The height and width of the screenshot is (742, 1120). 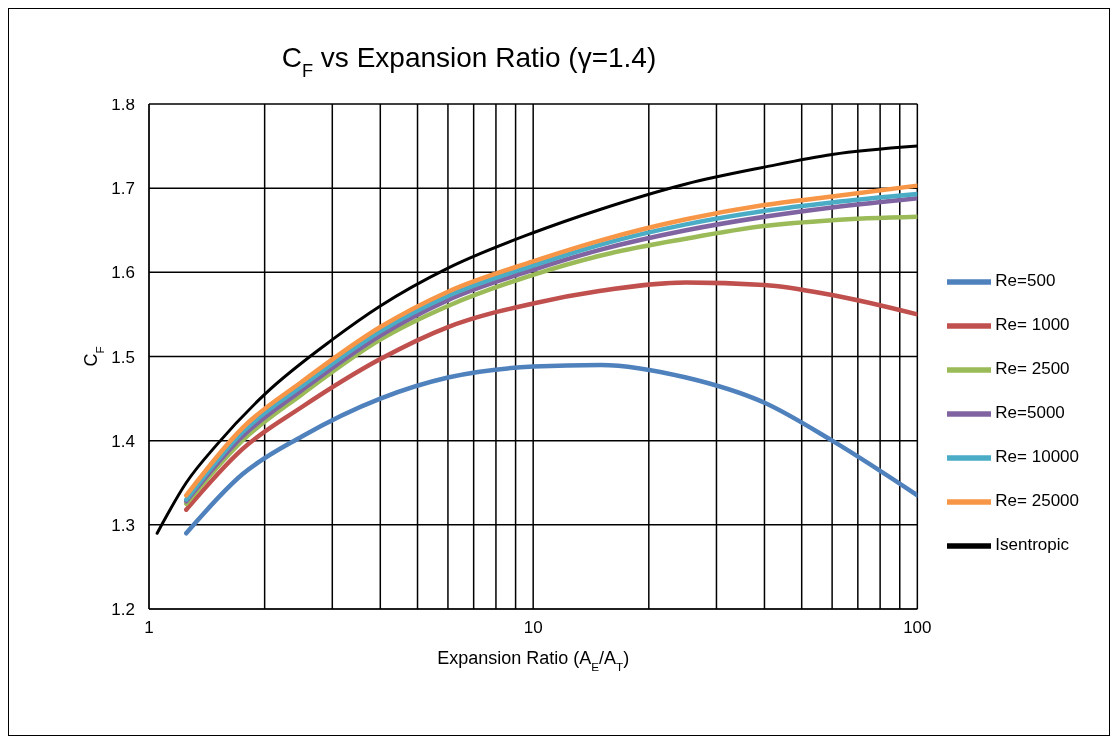 What do you see at coordinates (123, 189) in the screenshot?
I see `y-tick-label: 1.7` at bounding box center [123, 189].